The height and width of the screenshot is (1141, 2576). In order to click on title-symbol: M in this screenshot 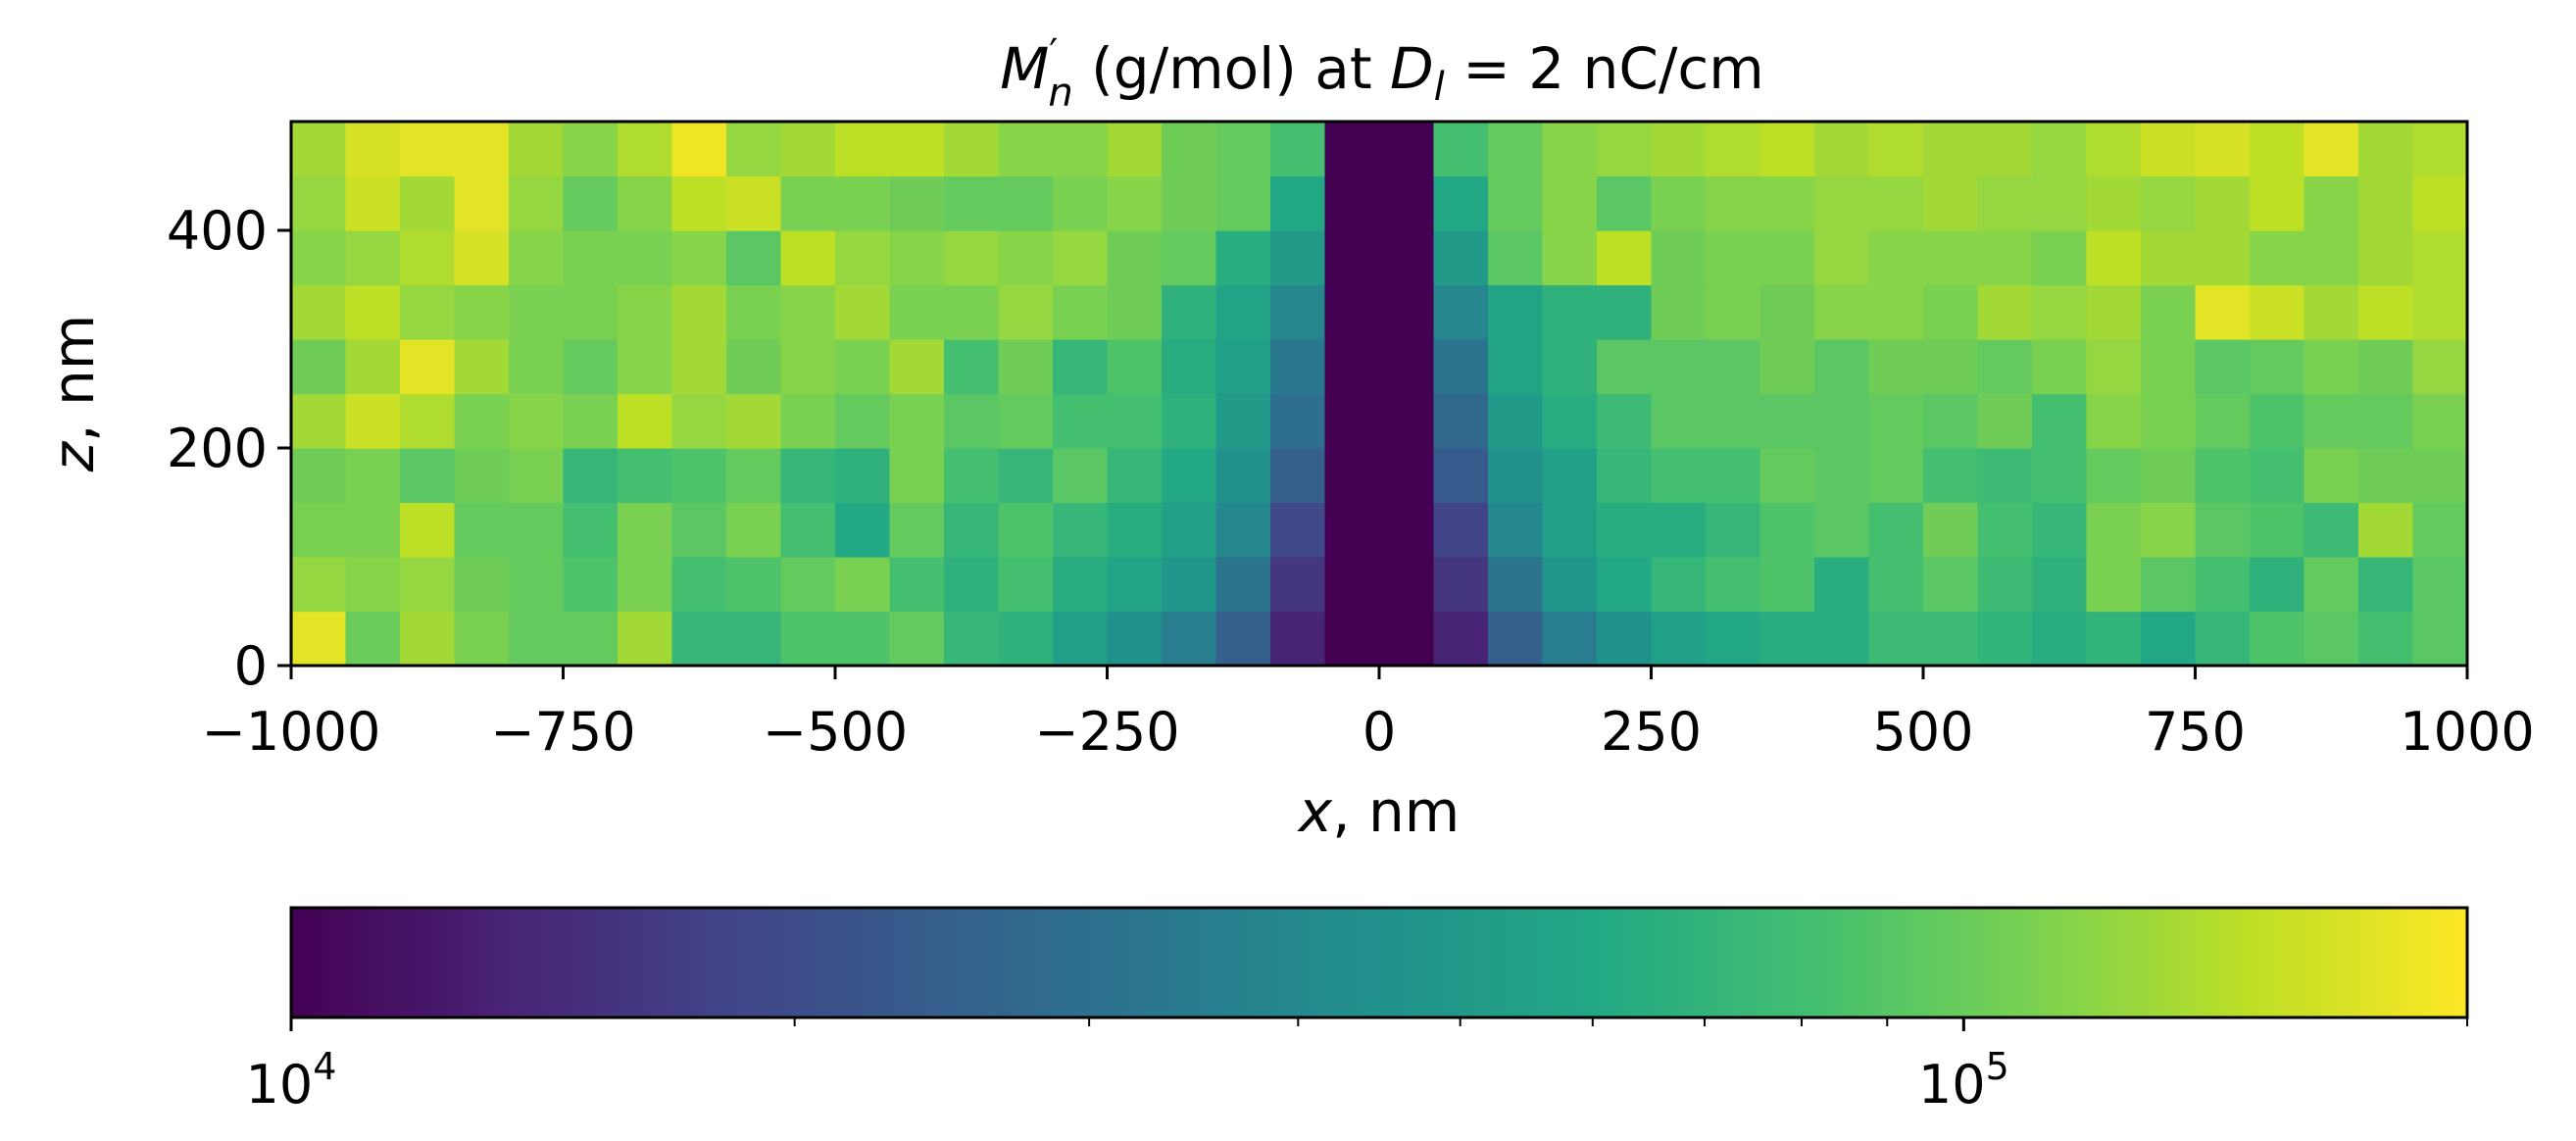, I will do `click(1024, 68)`.